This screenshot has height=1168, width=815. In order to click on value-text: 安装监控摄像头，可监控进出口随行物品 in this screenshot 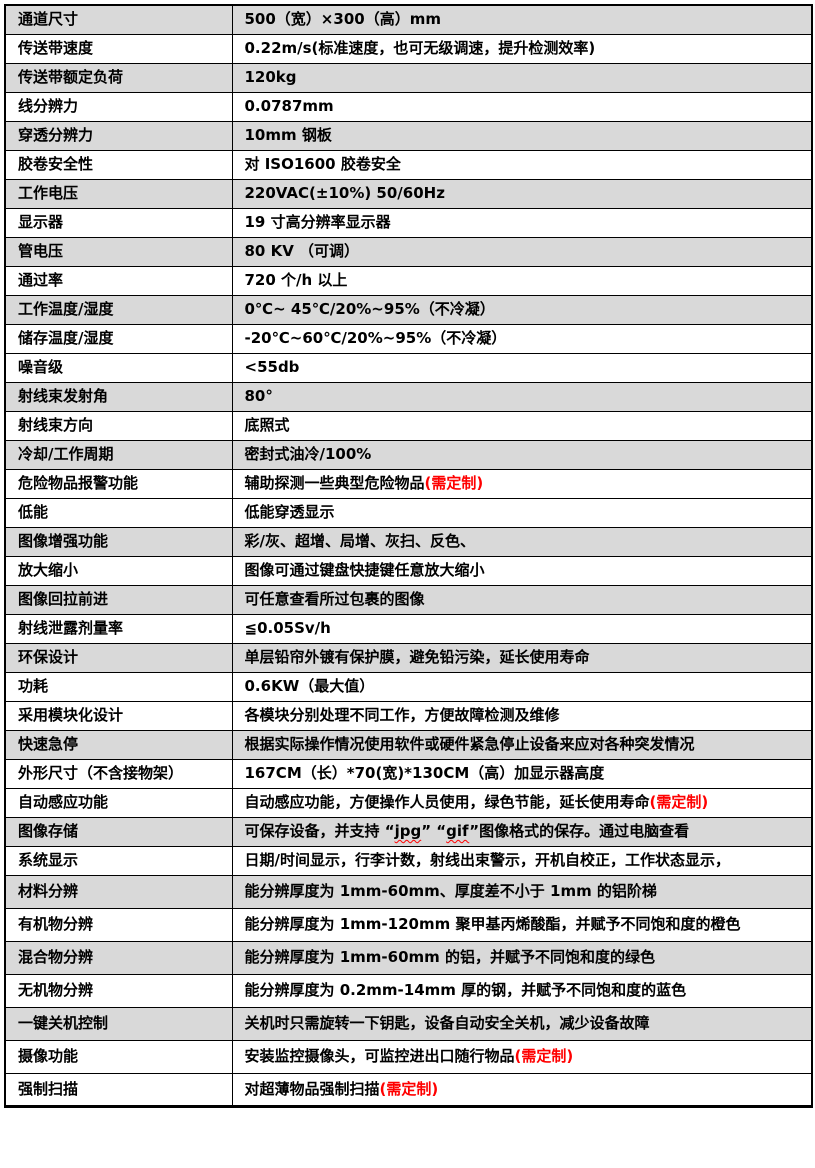, I will do `click(379, 1056)`.